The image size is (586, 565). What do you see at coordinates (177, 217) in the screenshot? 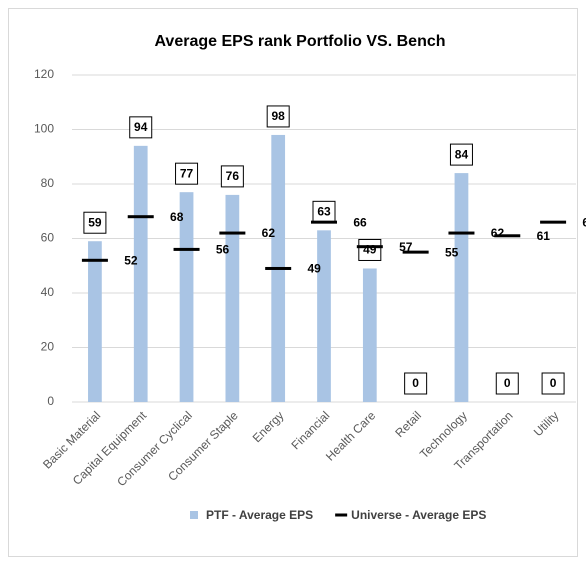
I see `data-label: 68` at bounding box center [177, 217].